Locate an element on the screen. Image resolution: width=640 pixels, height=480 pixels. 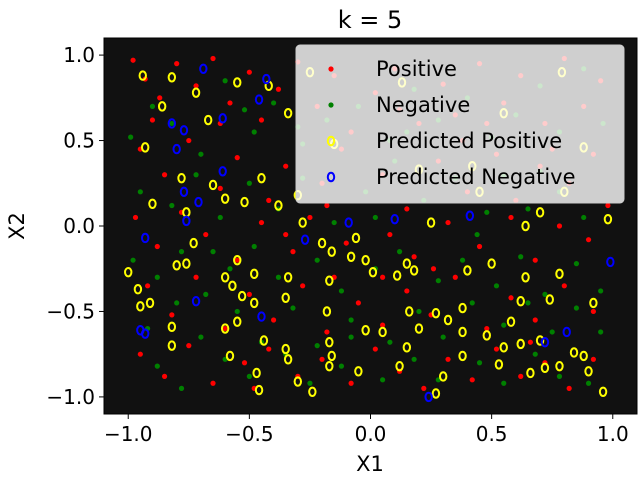
legend-label-1: Negative is located at coordinates (423, 105).